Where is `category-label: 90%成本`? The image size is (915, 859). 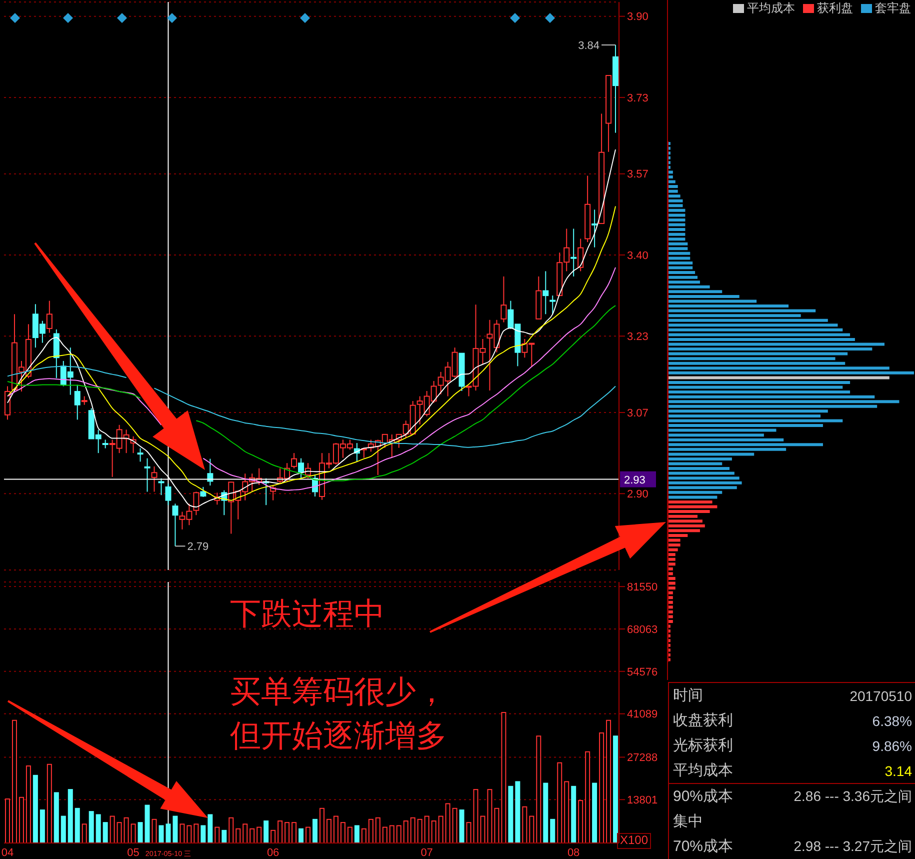 category-label: 90%成本 is located at coordinates (703, 796).